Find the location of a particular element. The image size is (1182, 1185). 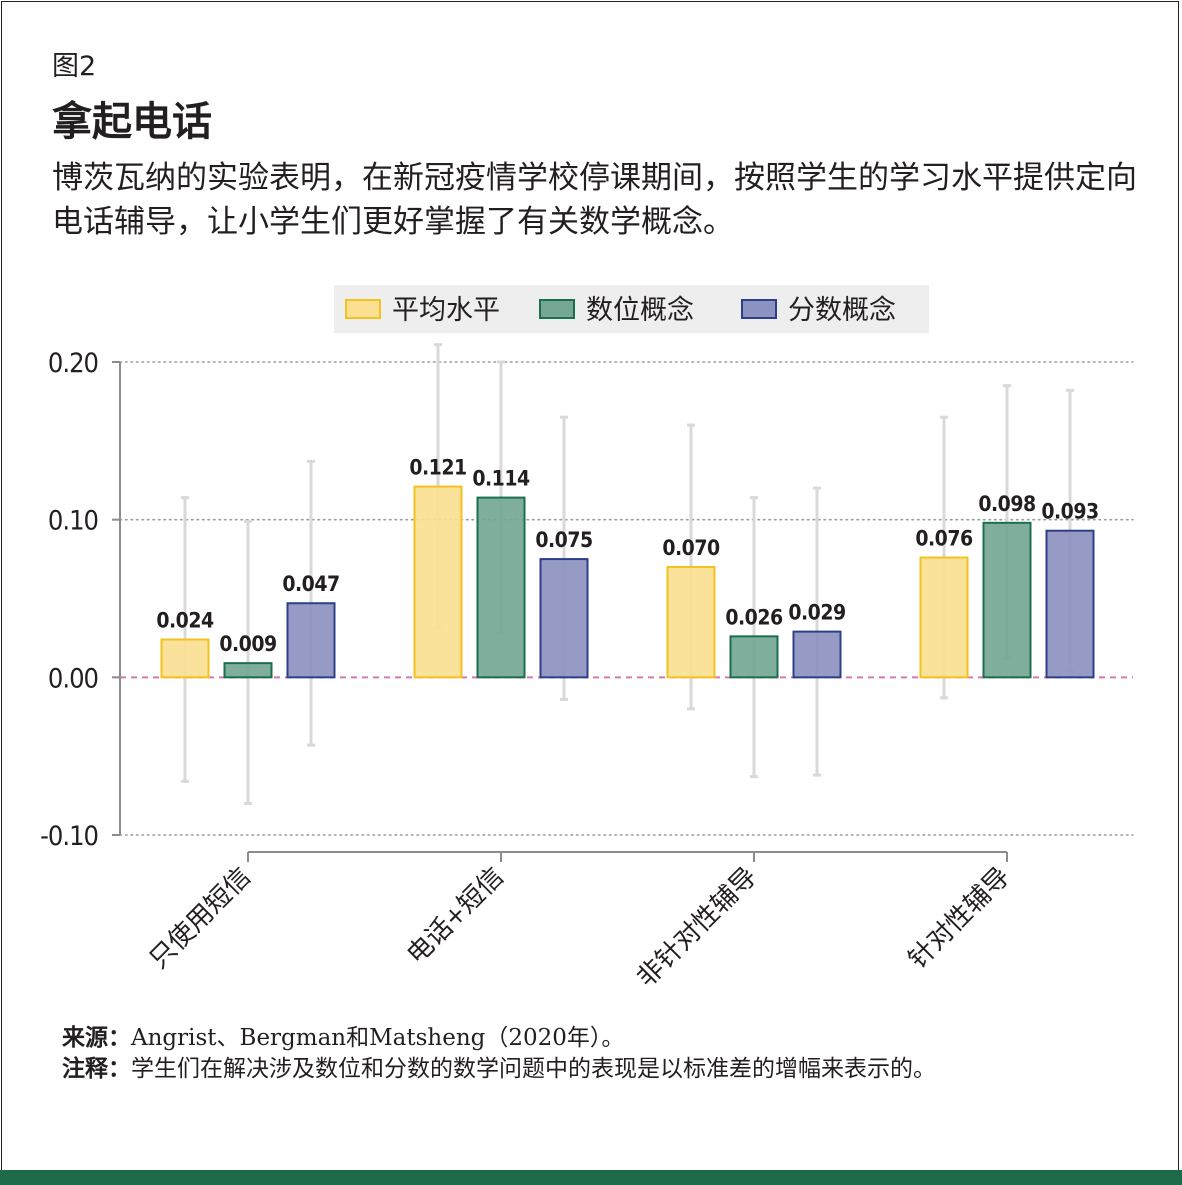

note-line: 注释：学生们在解决涉及数位和分数的数学问题中的表现是以标准差的增幅来表示的。 is located at coordinates (592, 1069).